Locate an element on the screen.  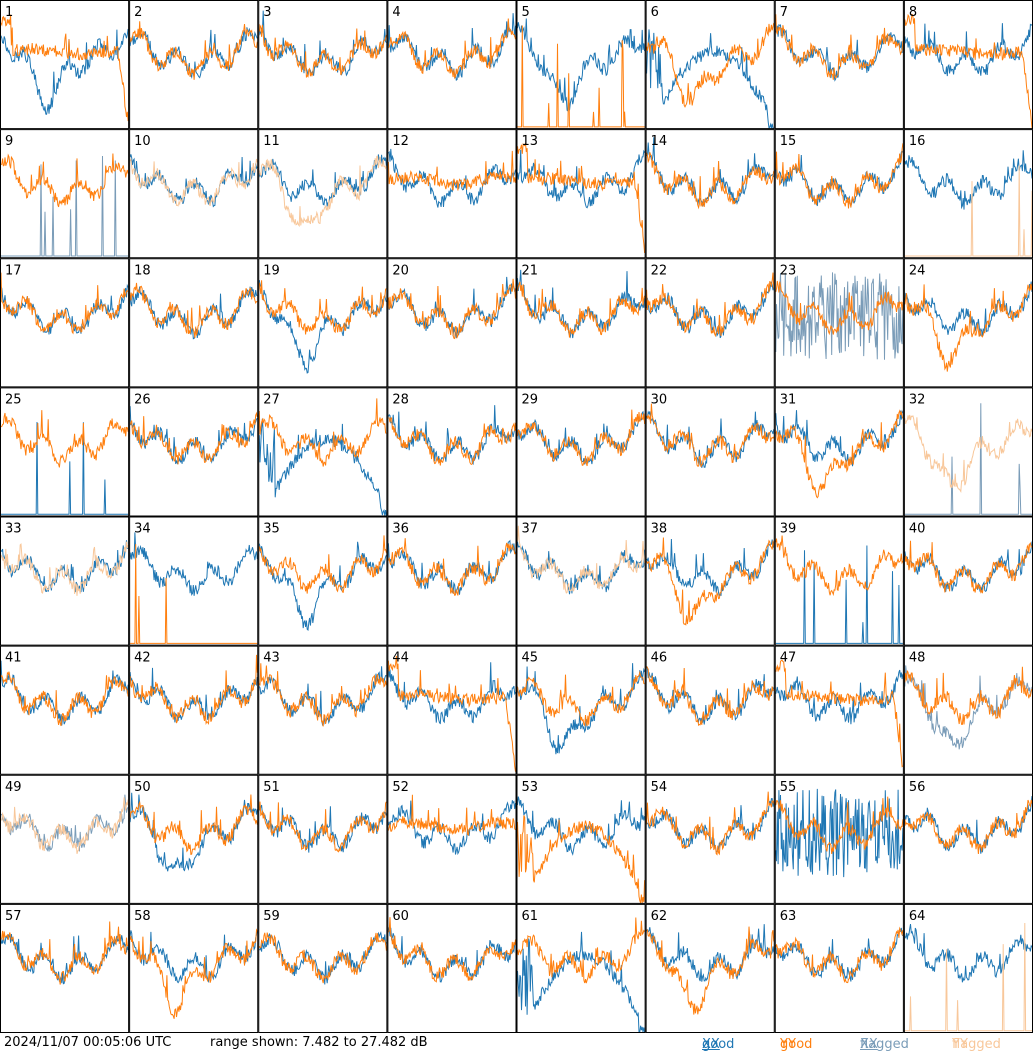
panel-40: 40 is located at coordinates (968, 581).